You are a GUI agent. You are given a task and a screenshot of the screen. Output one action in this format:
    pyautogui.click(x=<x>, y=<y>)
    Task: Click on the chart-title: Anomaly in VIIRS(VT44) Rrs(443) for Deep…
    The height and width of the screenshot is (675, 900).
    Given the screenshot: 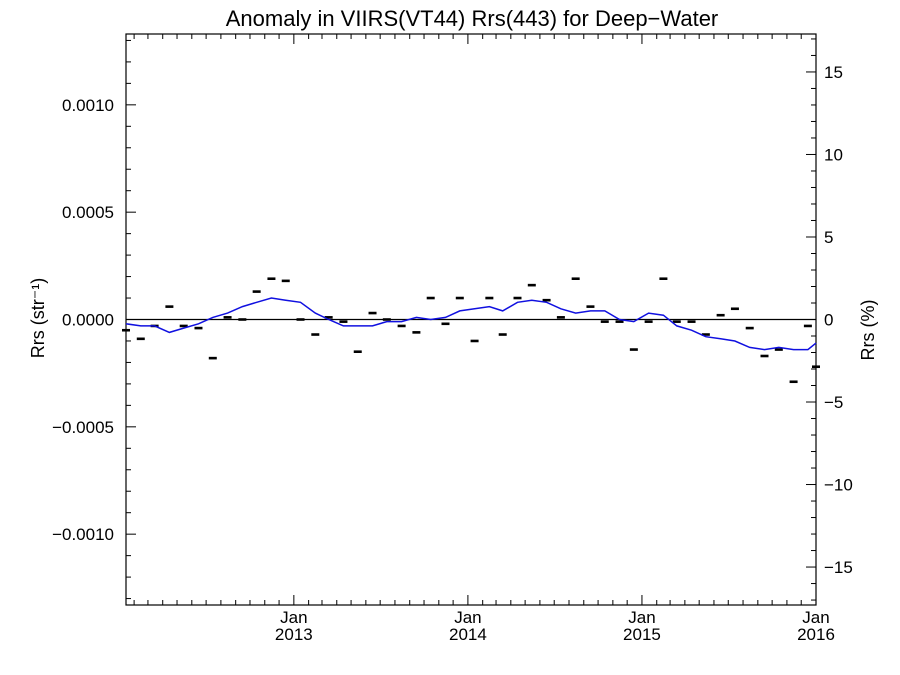 What is the action you would take?
    pyautogui.click(x=472, y=18)
    